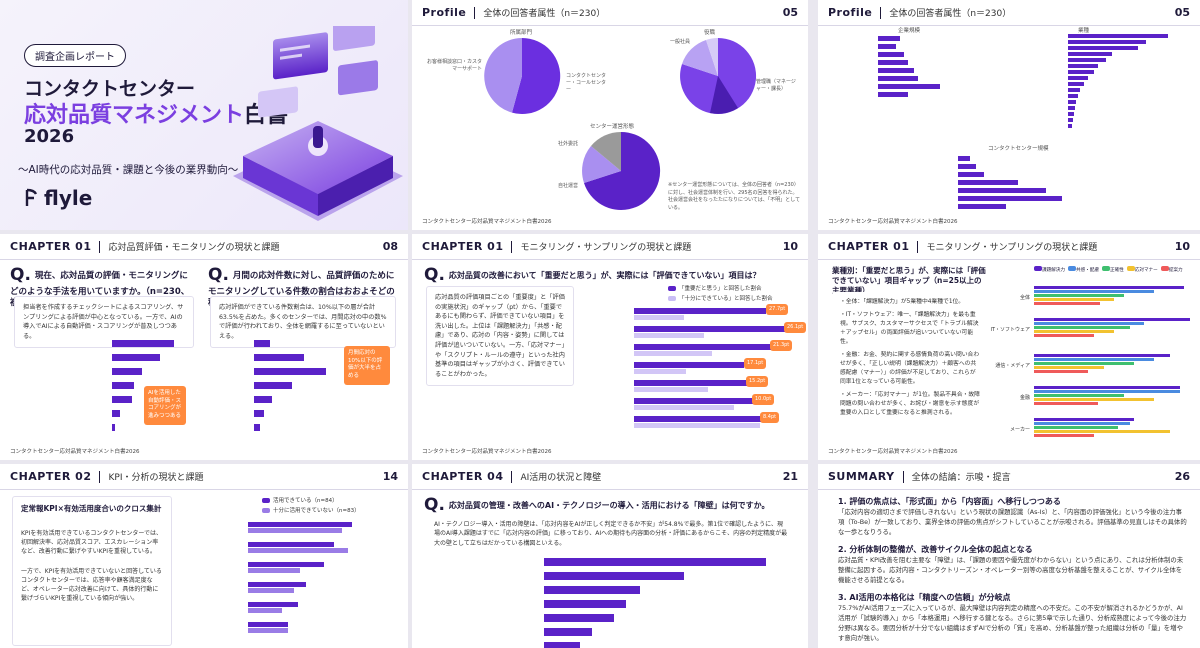 Image resolution: width=1200 pixels, height=648 pixels. Describe the element at coordinates (521, 33) in the screenshot. I see `chart-label-department: 所属部門` at that location.